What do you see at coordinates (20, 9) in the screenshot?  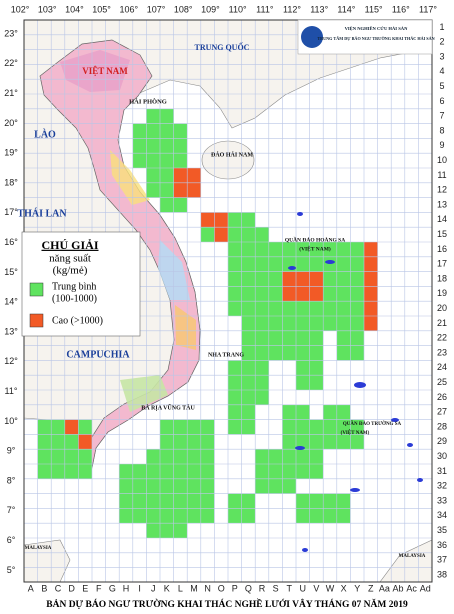 I see `longitude-label: 102°` at bounding box center [20, 9].